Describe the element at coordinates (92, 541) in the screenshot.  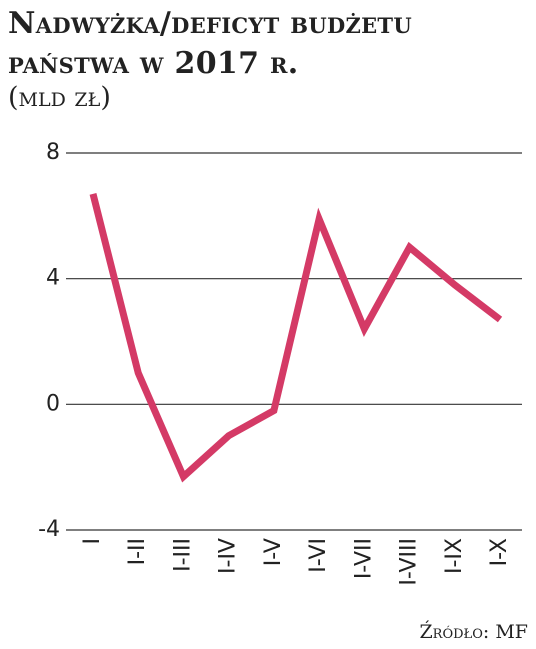
I see `x-tick-label: I` at that location.